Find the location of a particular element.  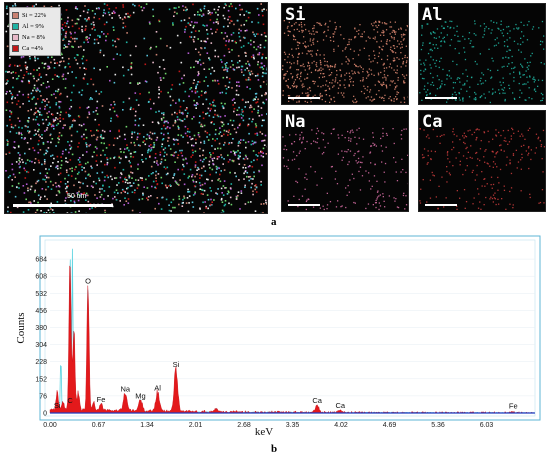

y-tick-label: 228 is located at coordinates (41, 362).